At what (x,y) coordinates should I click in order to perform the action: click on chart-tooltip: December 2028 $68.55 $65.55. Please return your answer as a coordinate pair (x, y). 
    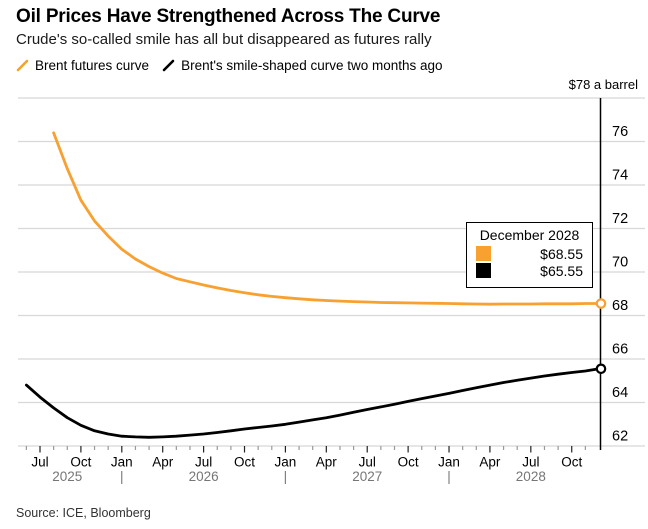
    Looking at the image, I should click on (529, 255).